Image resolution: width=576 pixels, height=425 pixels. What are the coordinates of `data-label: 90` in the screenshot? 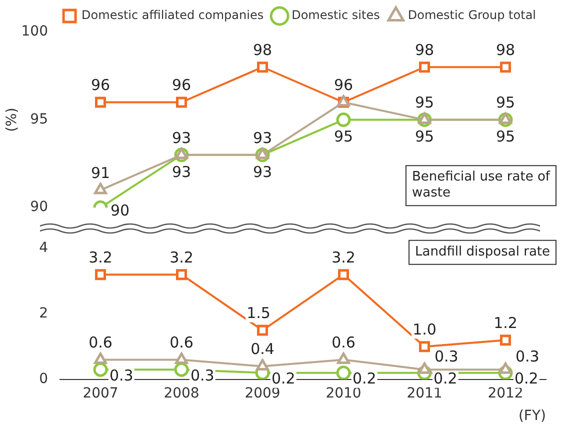 It's located at (120, 210).